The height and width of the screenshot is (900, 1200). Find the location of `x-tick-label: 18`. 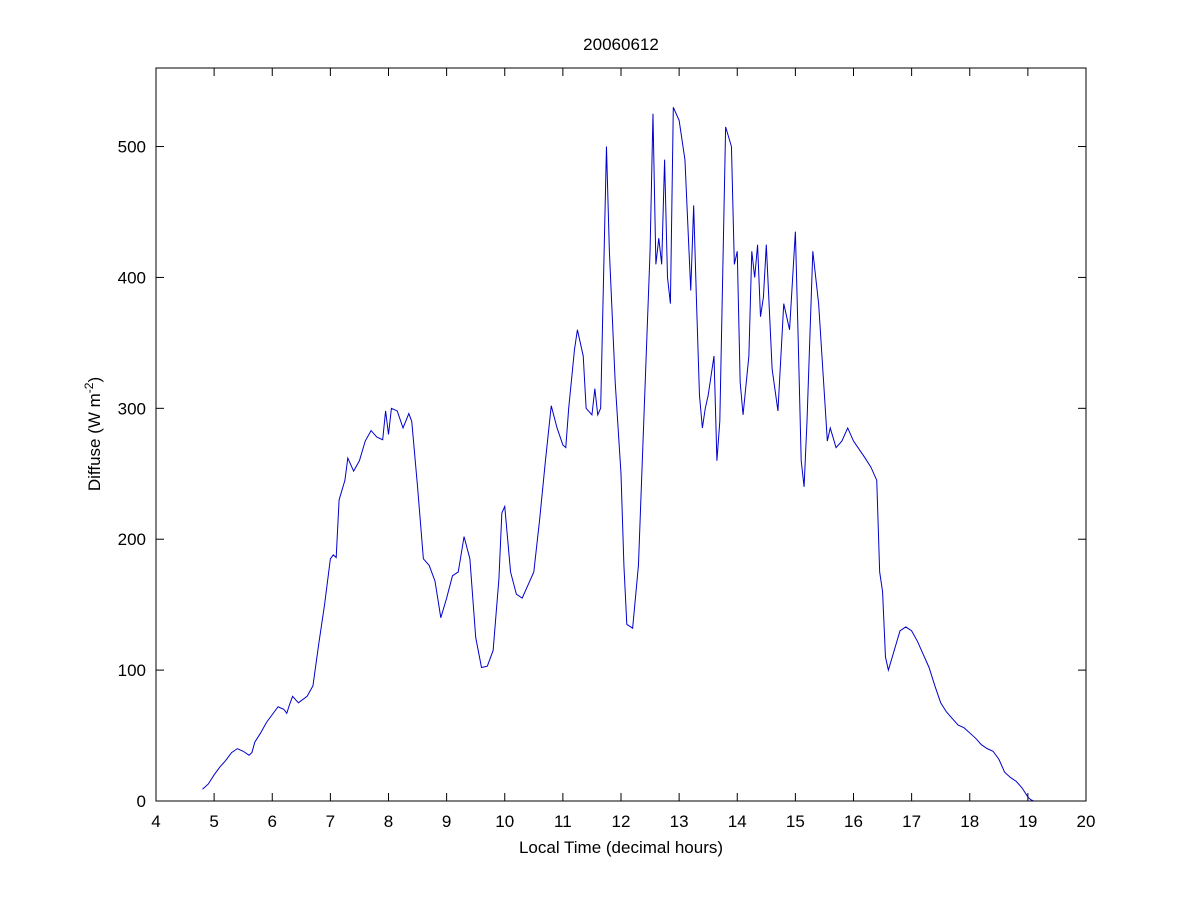

x-tick-label: 18 is located at coordinates (969, 821).